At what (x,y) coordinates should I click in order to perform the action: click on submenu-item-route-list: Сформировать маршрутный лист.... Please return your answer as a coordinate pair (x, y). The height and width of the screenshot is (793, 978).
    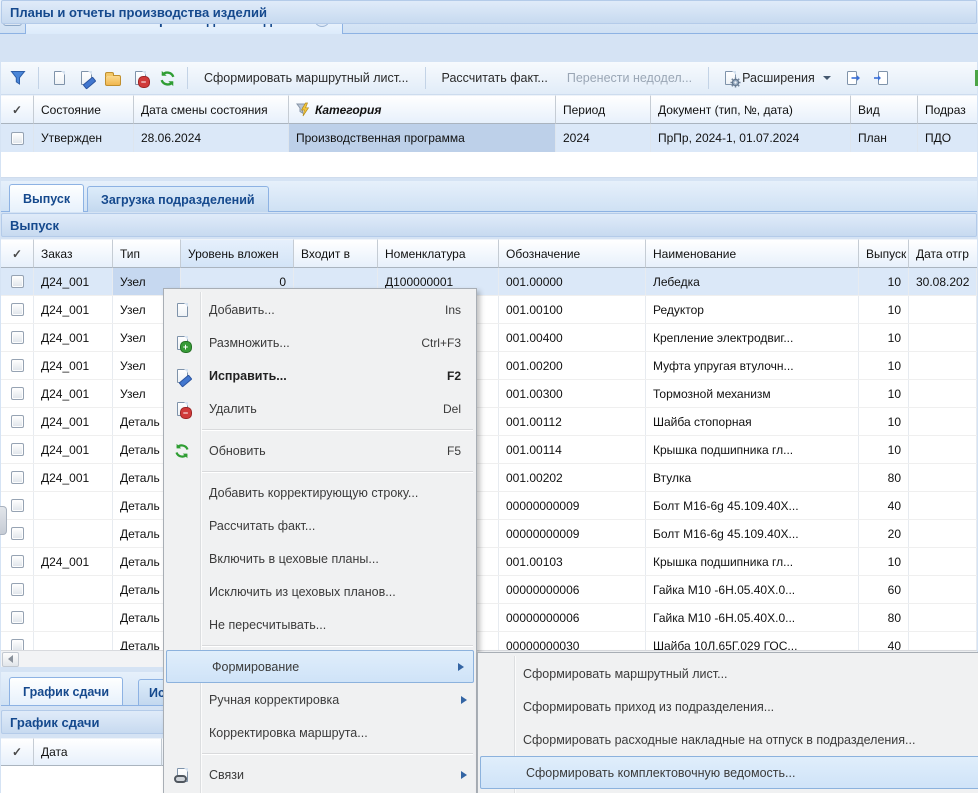
    Looking at the image, I should click on (625, 673).